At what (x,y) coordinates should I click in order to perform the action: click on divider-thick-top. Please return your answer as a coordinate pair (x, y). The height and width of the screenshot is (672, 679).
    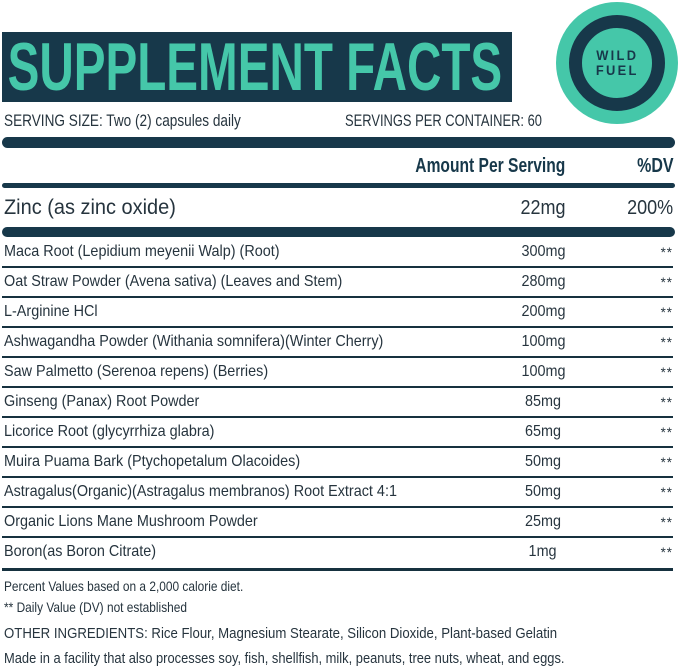
    Looking at the image, I should click on (338, 142).